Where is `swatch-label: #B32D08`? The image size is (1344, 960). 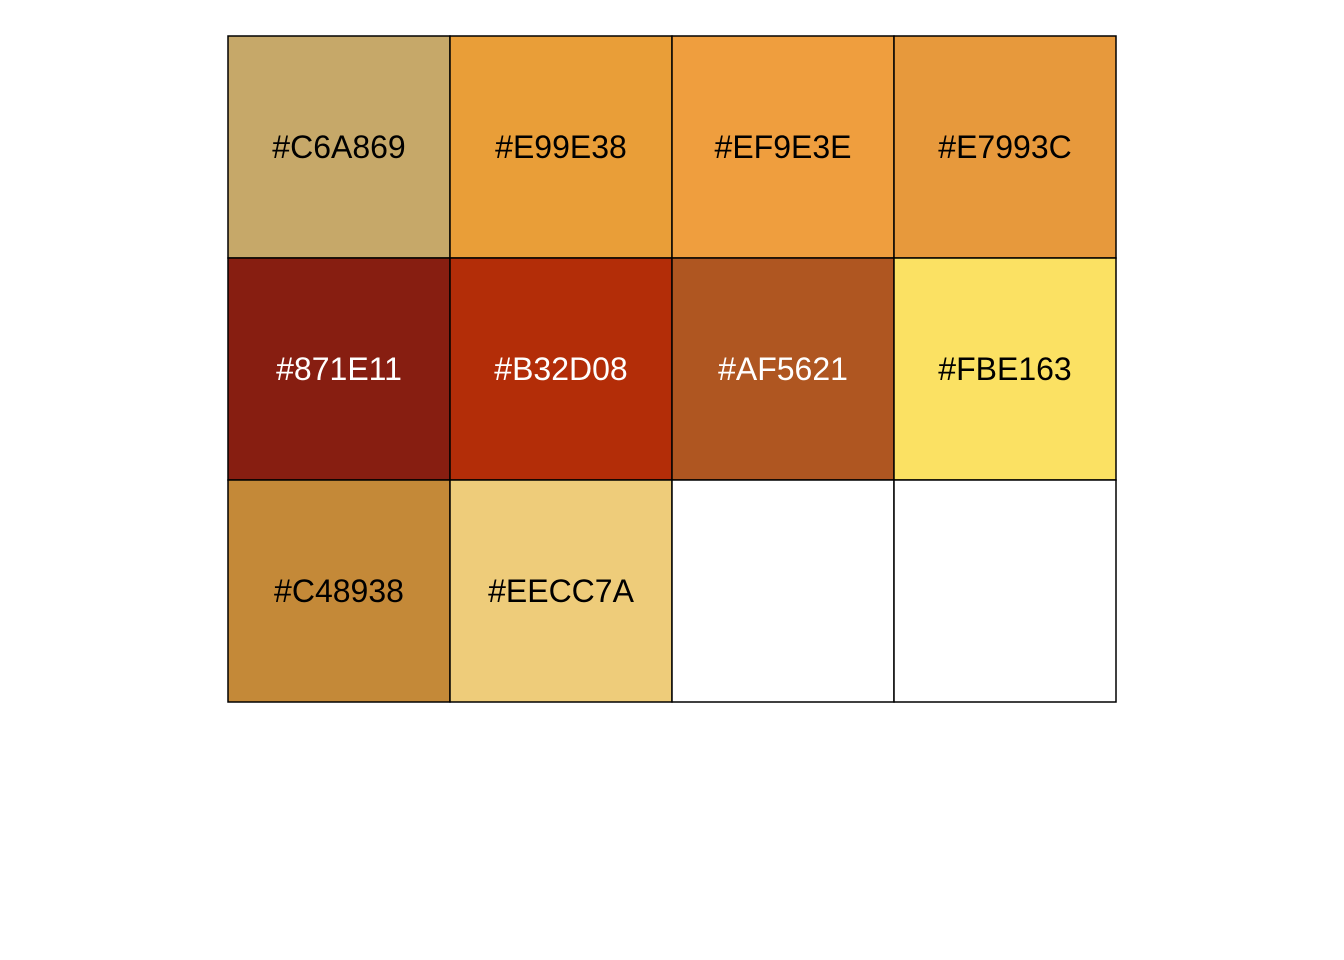 swatch-label: #B32D08 is located at coordinates (560, 369).